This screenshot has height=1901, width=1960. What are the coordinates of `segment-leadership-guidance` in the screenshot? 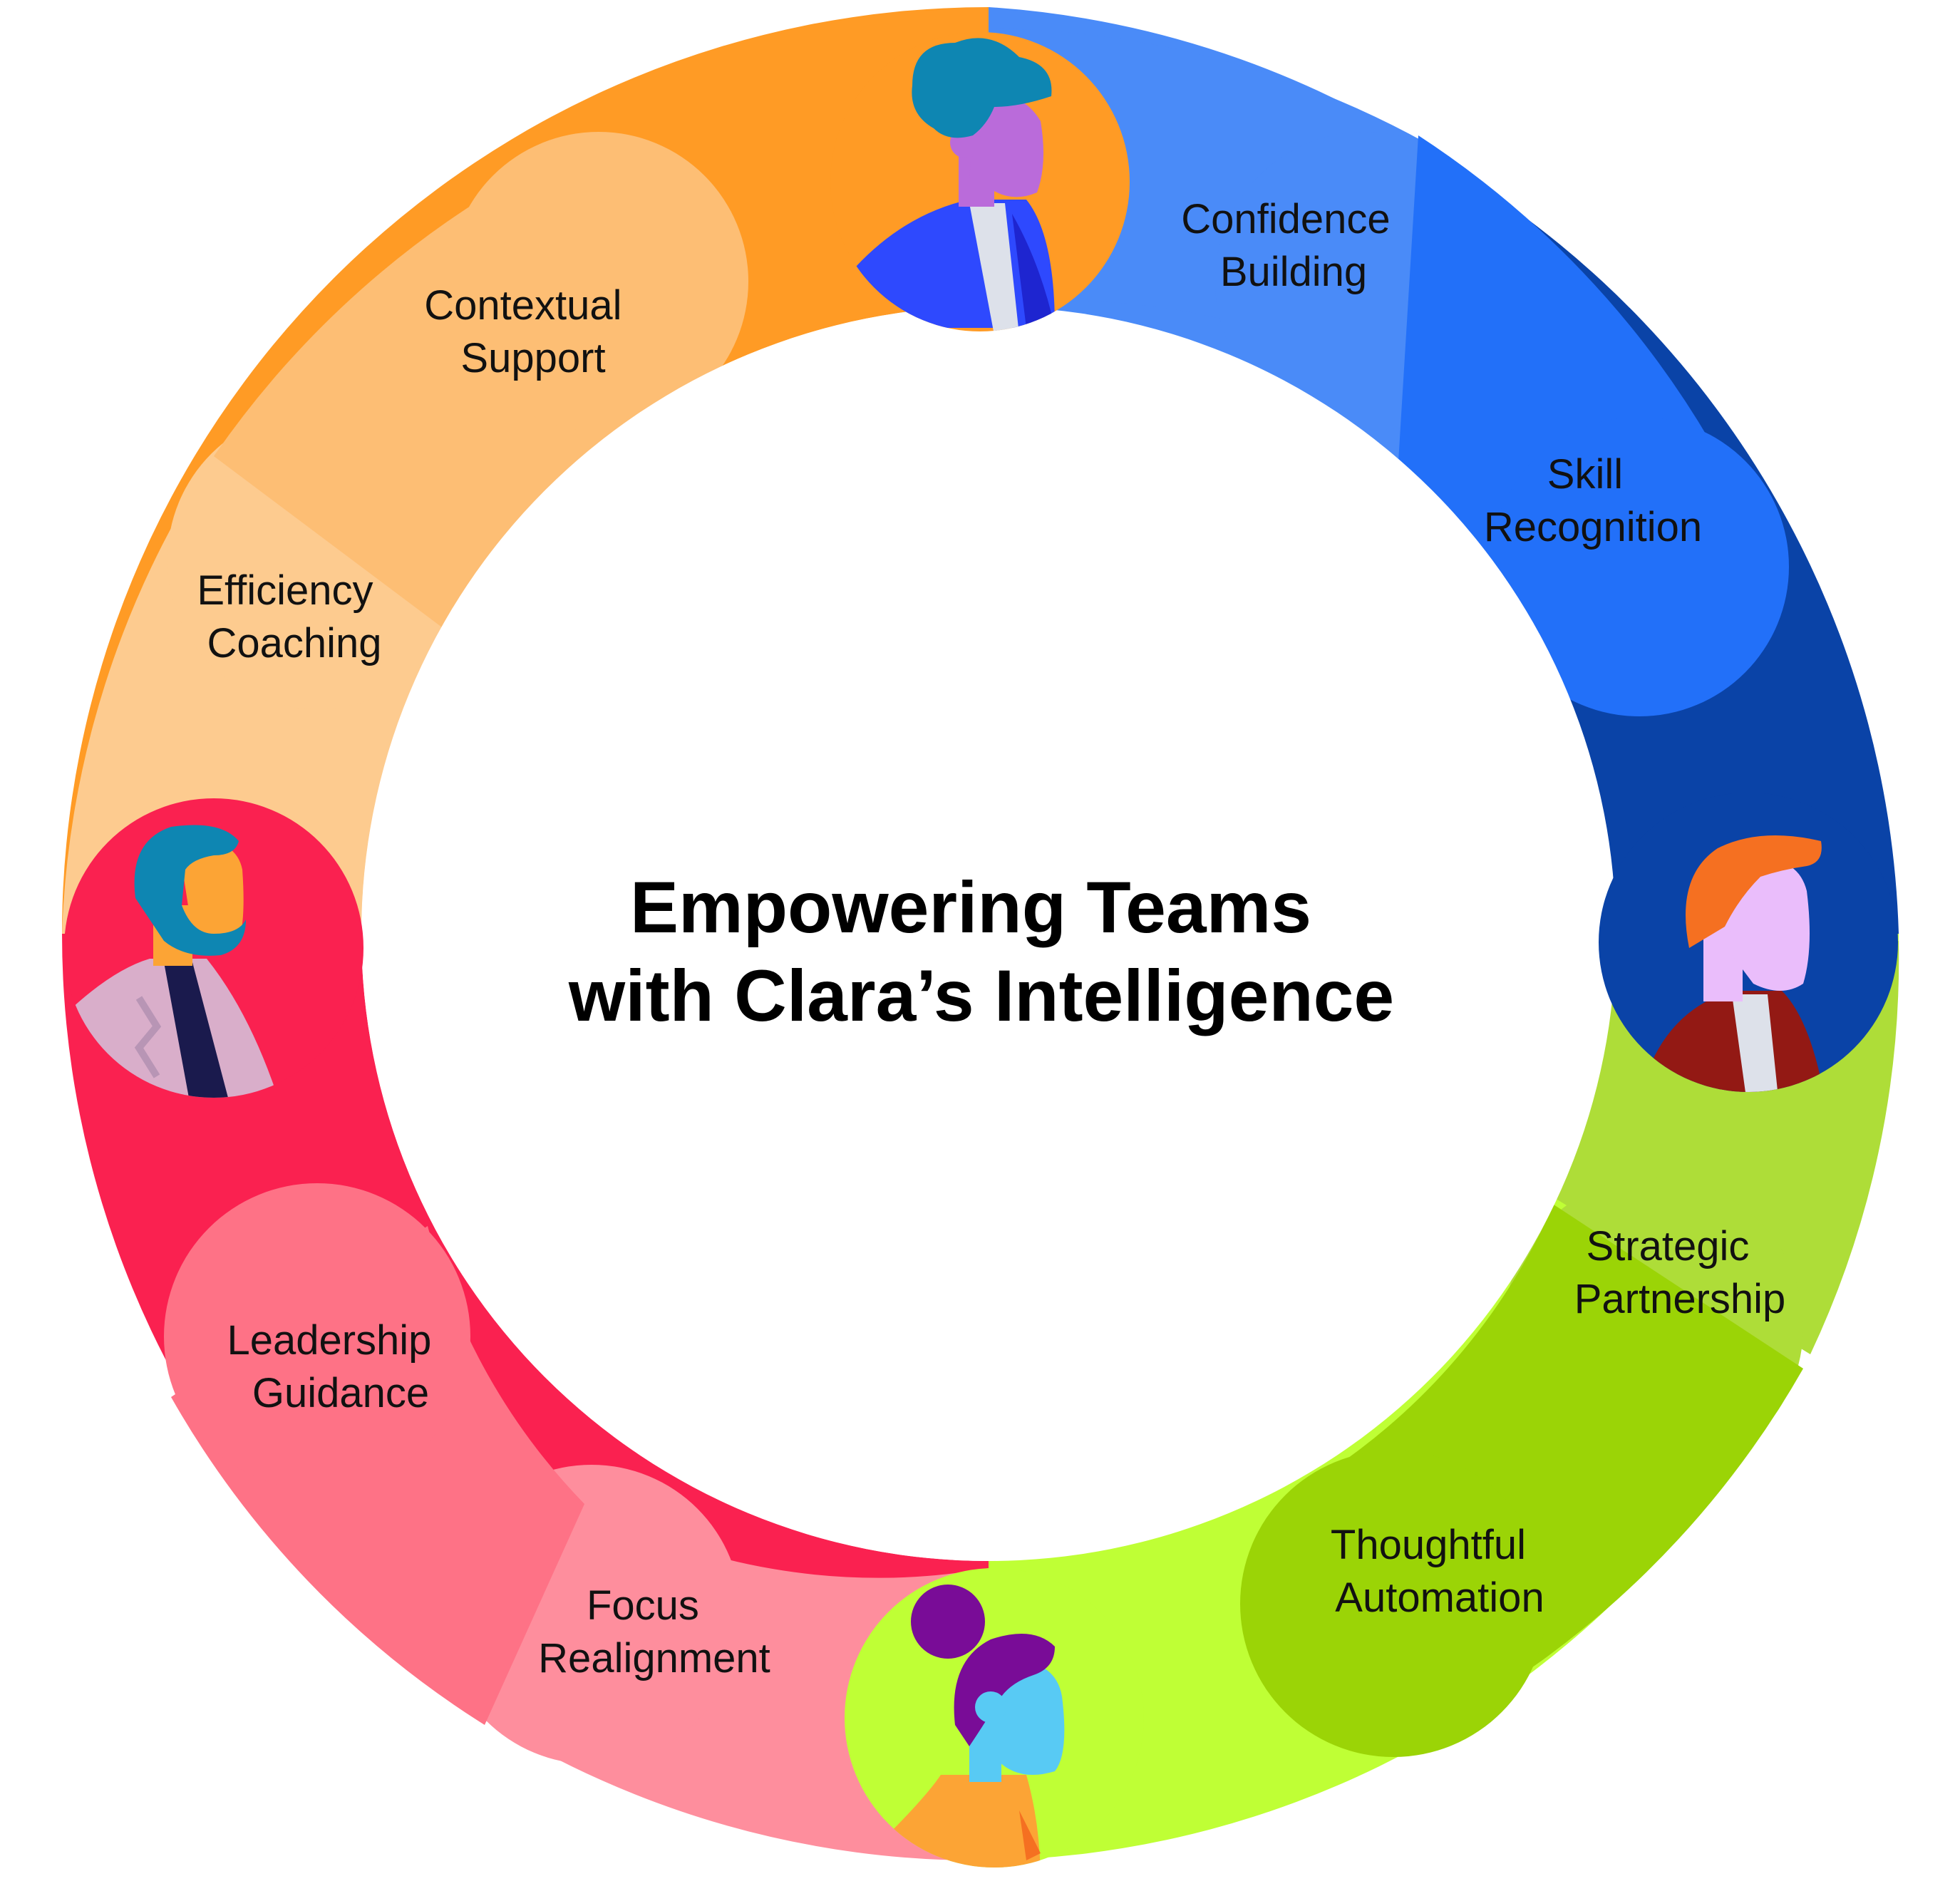 It's located at (374, 1454).